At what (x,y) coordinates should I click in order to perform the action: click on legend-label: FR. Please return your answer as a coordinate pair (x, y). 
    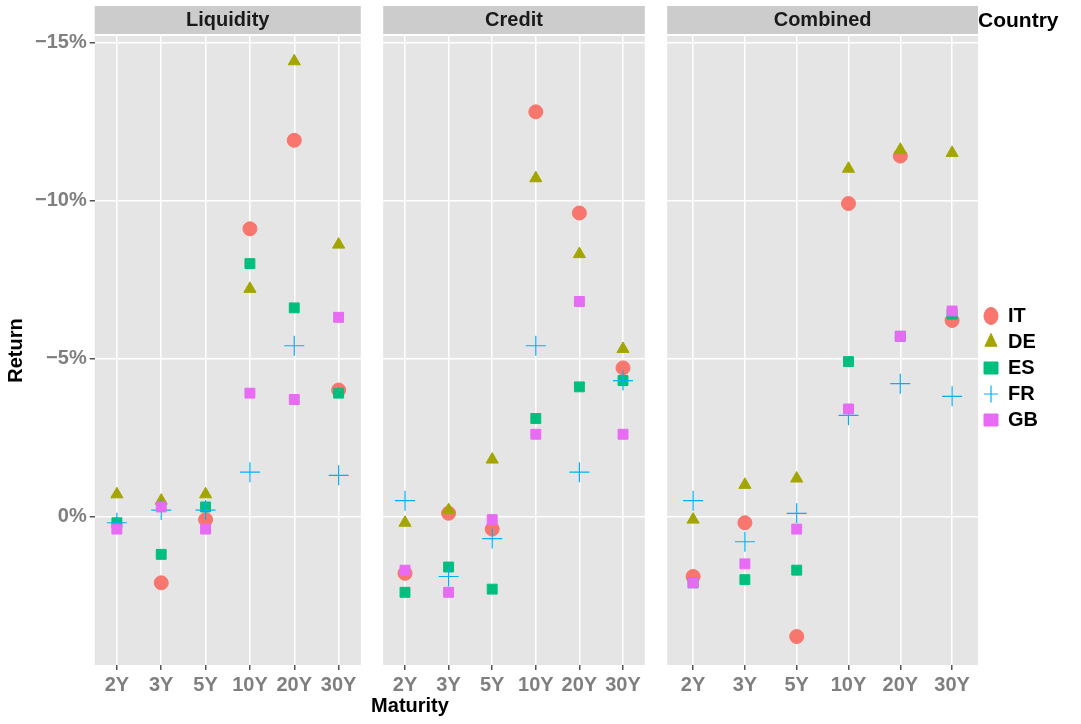
    Looking at the image, I should click on (1022, 392).